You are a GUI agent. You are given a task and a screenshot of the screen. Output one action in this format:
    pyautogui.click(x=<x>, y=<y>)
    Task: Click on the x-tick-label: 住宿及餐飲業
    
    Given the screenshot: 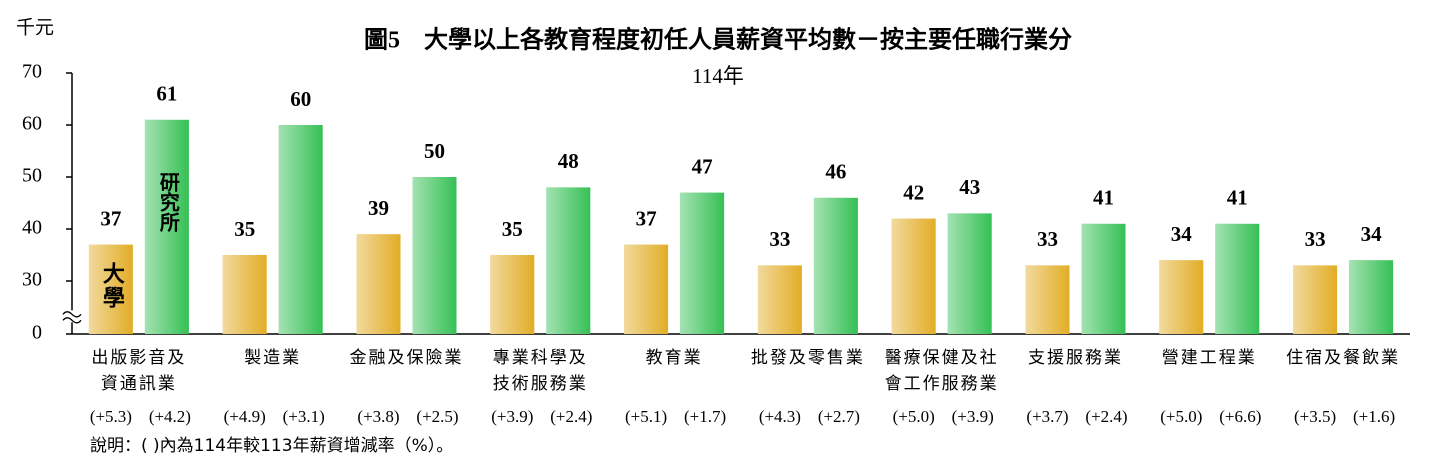 What is the action you would take?
    pyautogui.click(x=1343, y=358)
    